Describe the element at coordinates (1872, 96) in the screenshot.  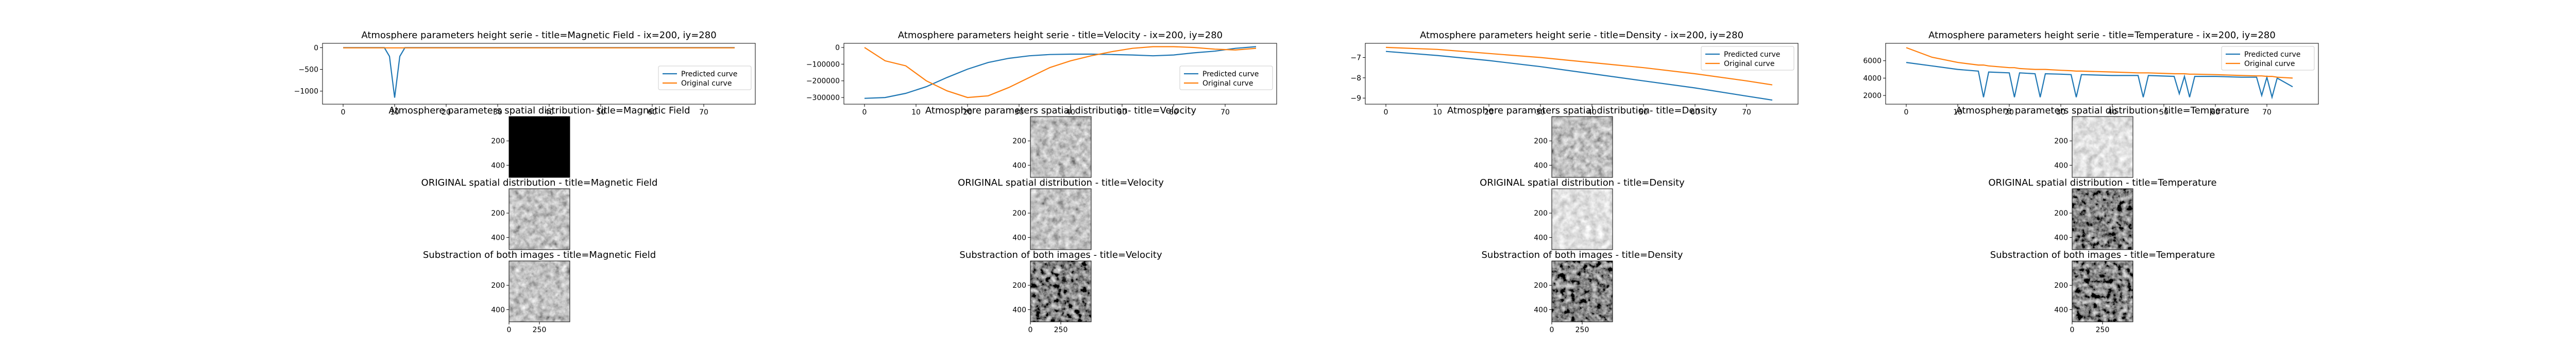
I see `y-tick-label: 2000` at that location.